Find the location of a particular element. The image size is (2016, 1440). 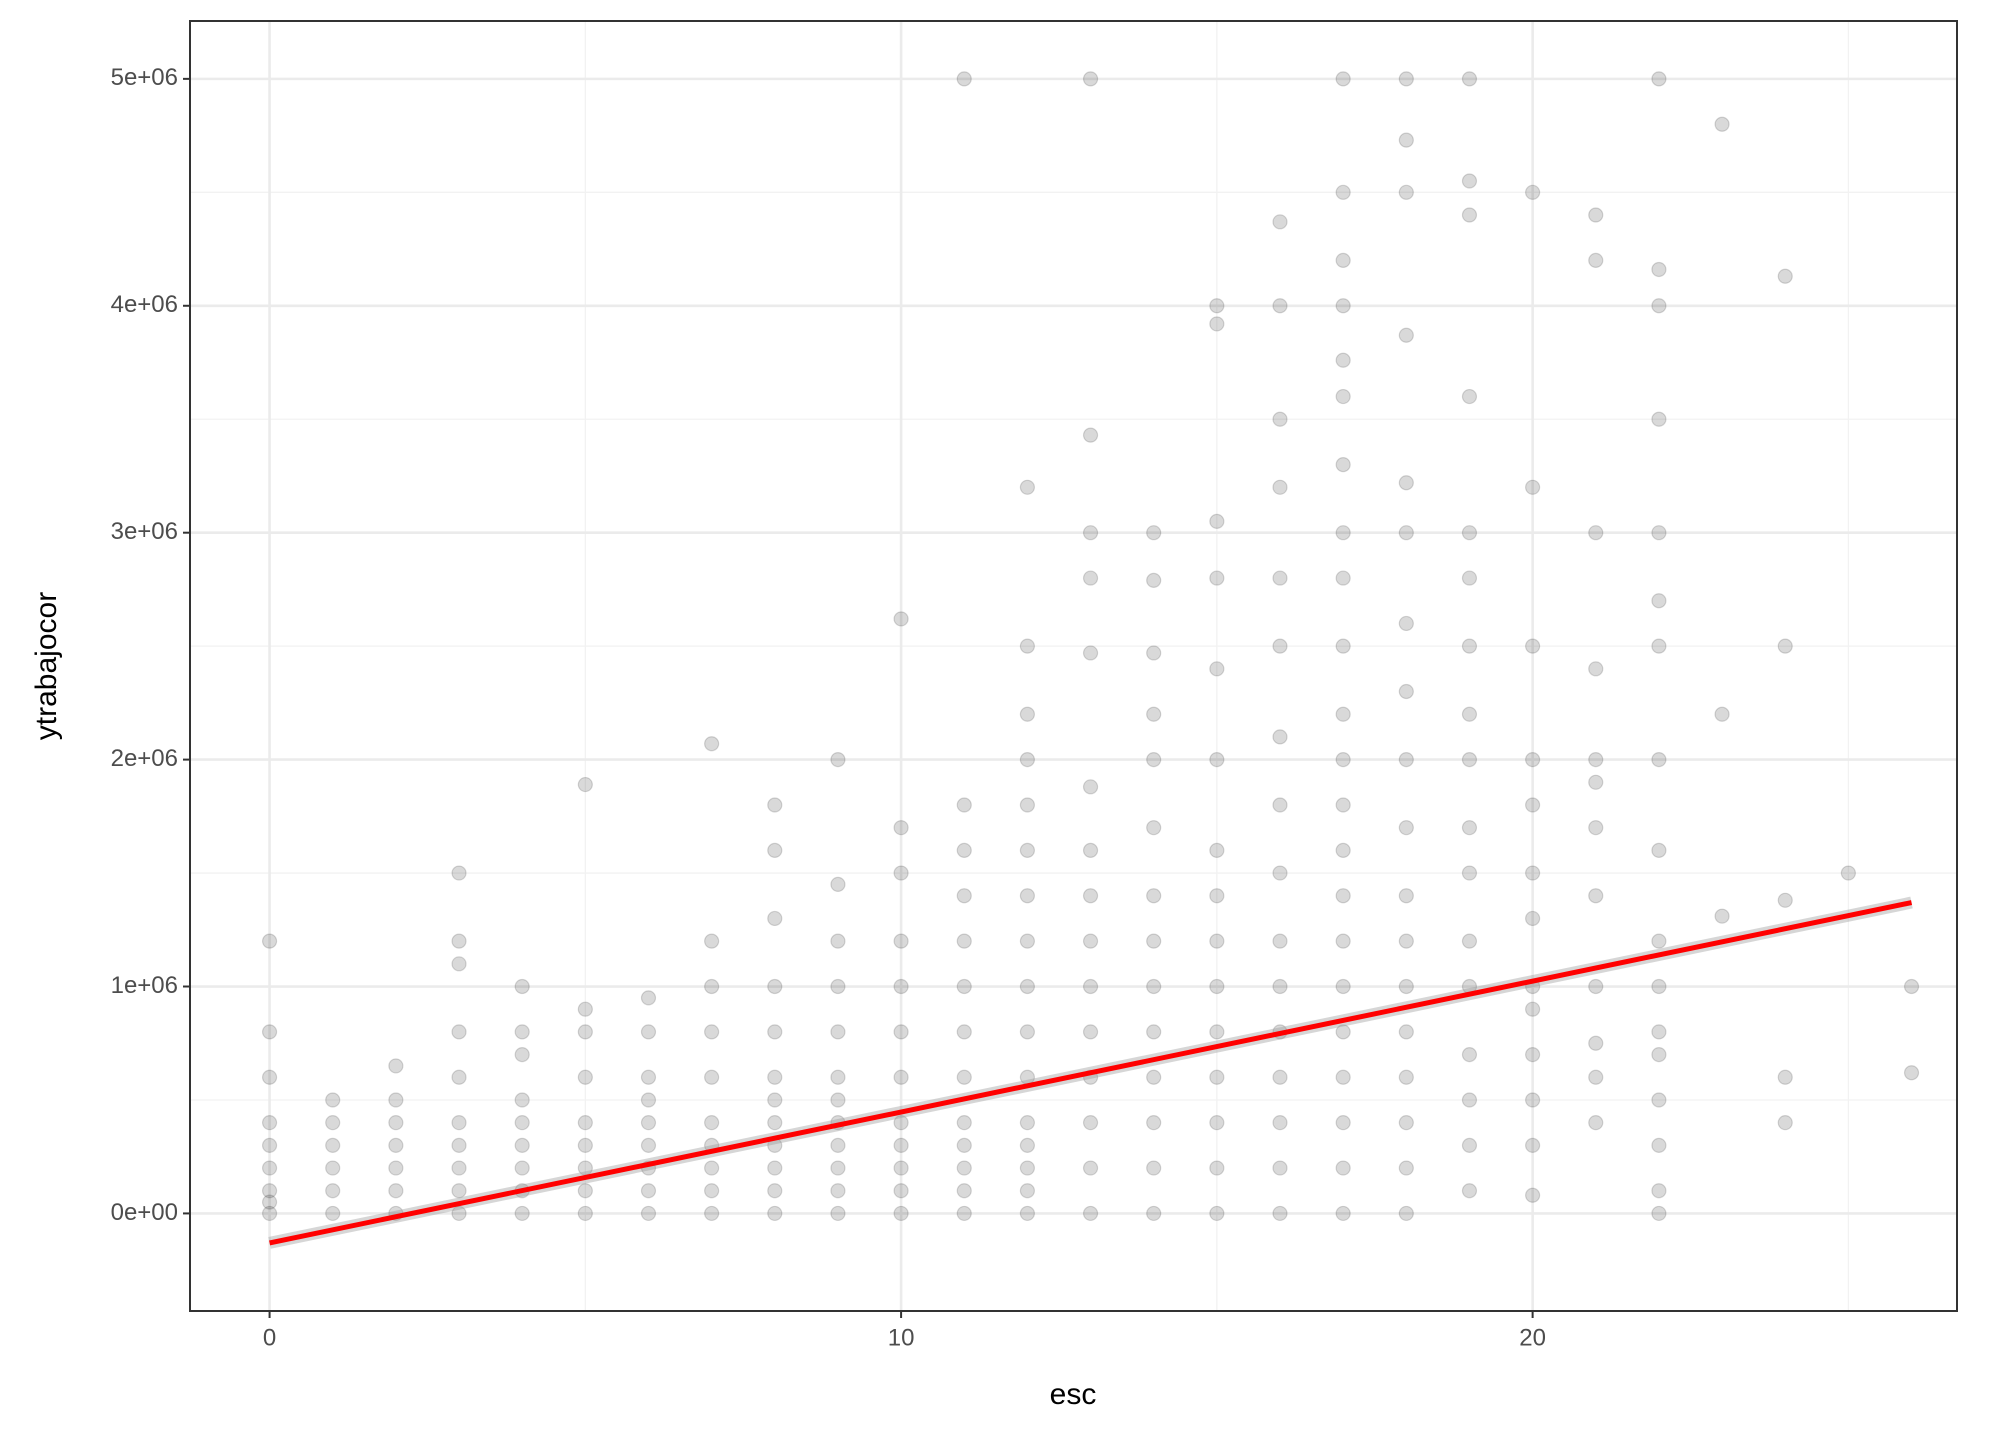

y-tick-label: 1e+06 is located at coordinates (144, 985).